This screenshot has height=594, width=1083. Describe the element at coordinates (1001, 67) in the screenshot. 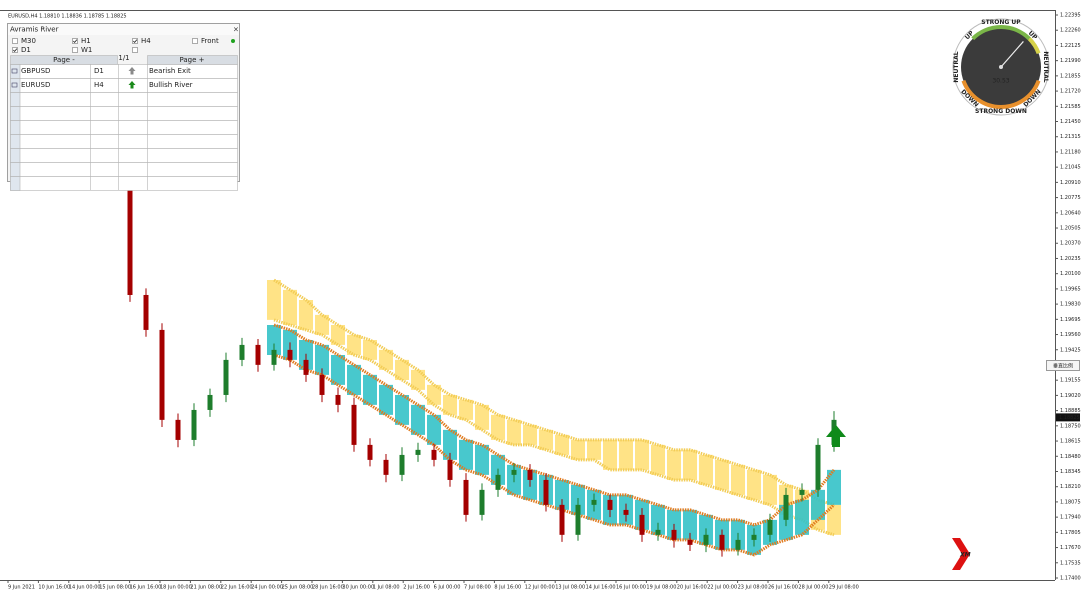

I see `gauge-hub` at that location.